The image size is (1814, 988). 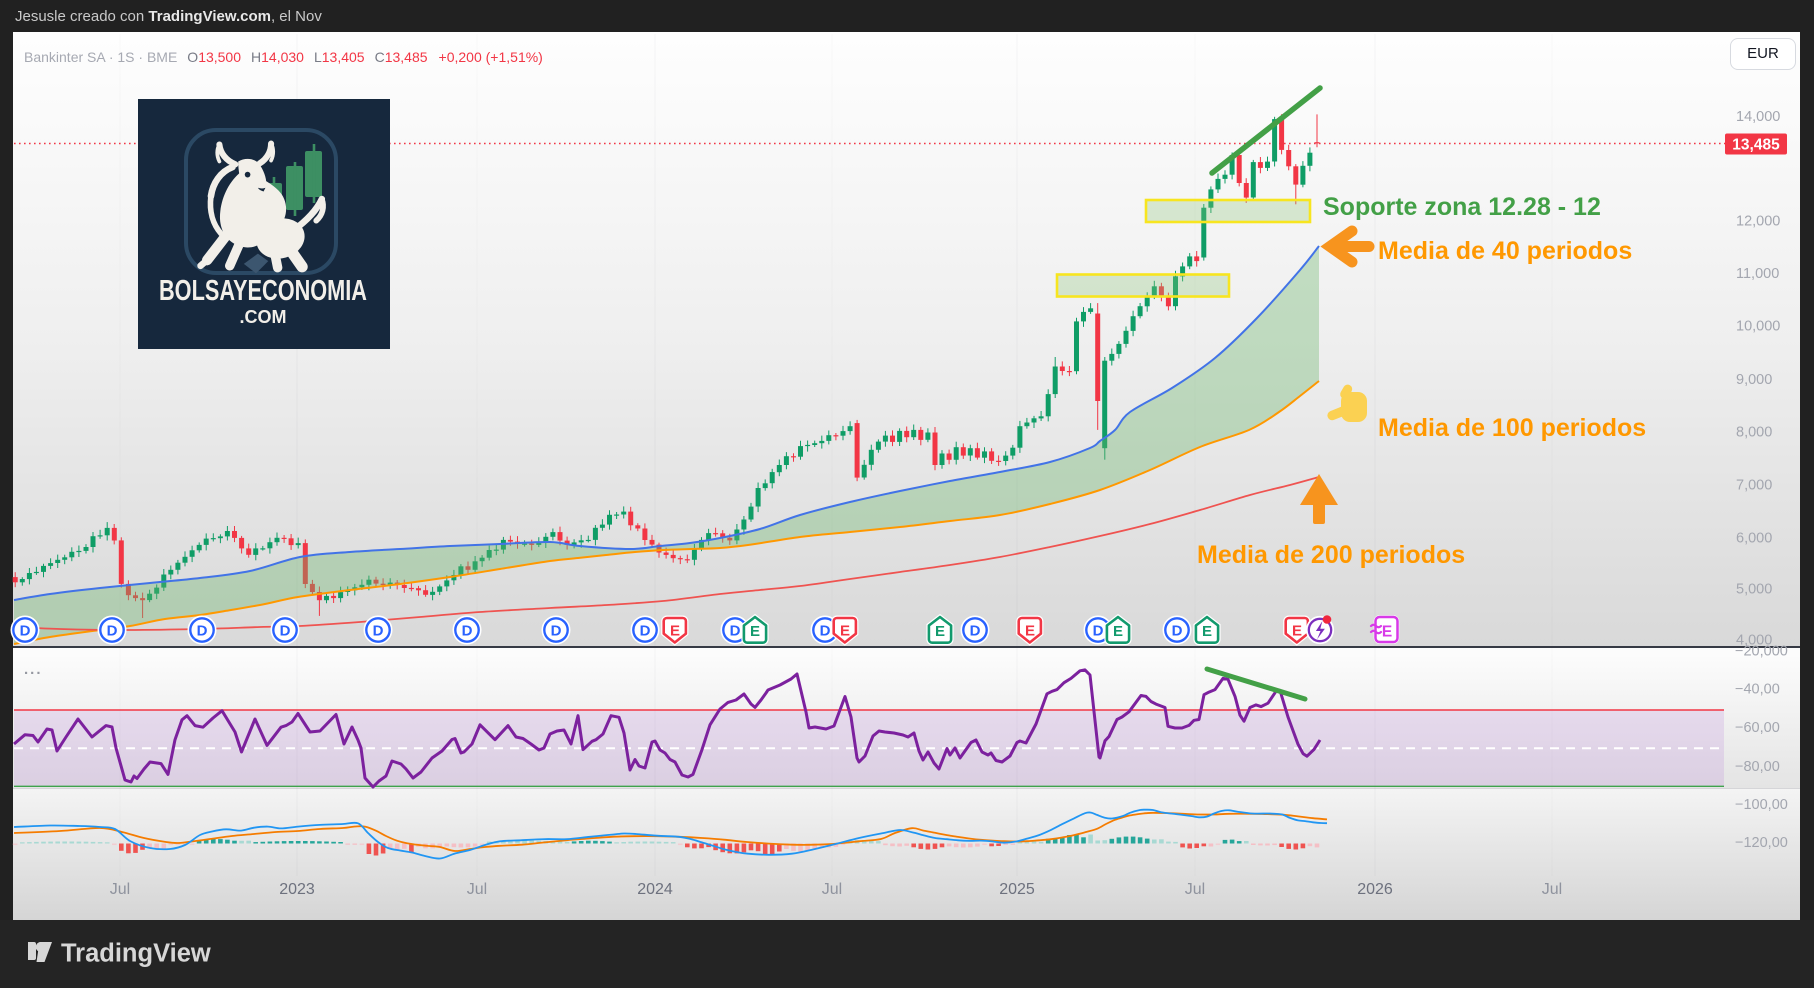 What do you see at coordinates (1757, 690) in the screenshot?
I see `svg-text: −40,00` at bounding box center [1757, 690].